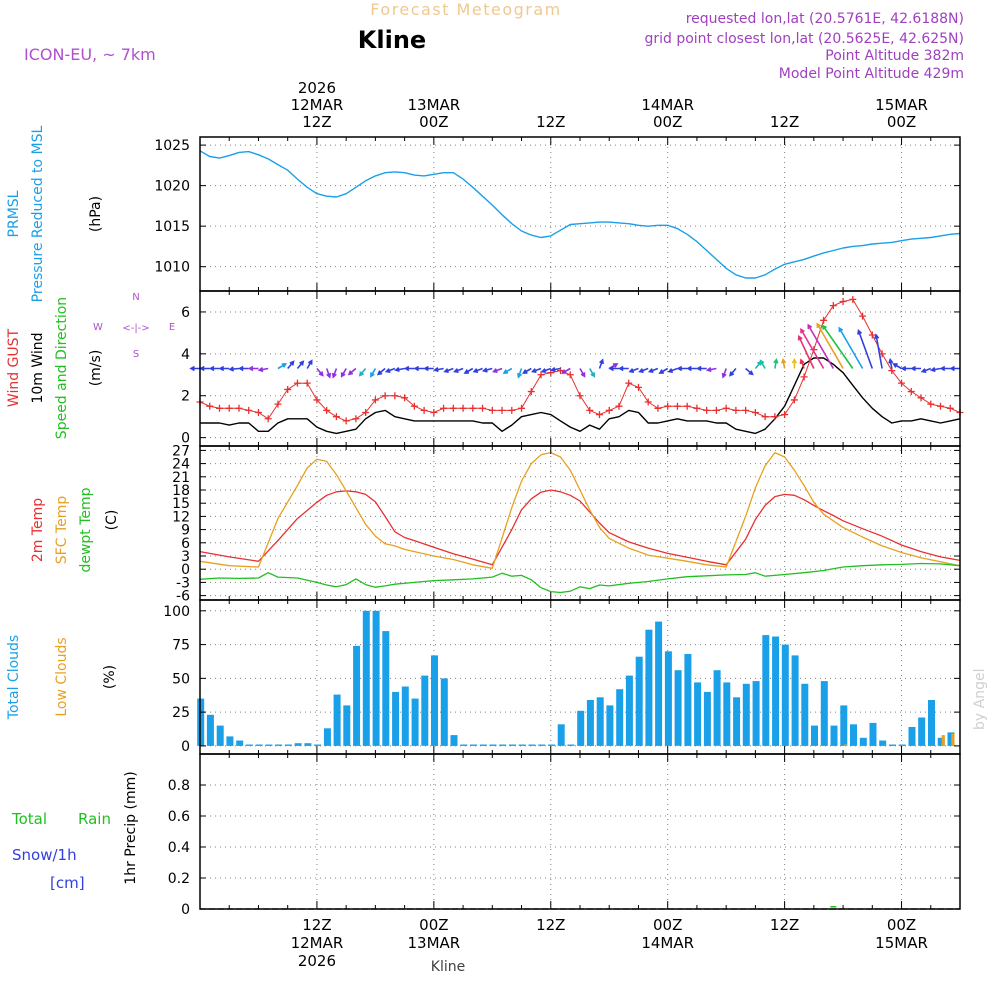 The width and height of the screenshot is (1000, 1004). What do you see at coordinates (135, 328) in the screenshot?
I see `compass-arrow: <-|->` at bounding box center [135, 328].